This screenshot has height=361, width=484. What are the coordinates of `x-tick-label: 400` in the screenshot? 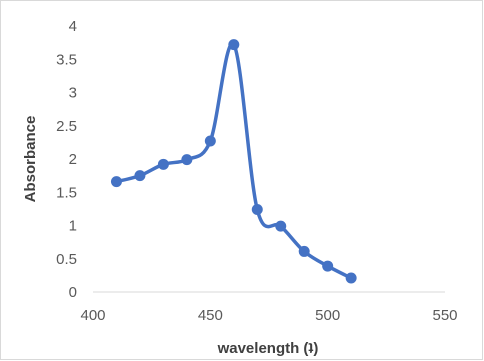 It's located at (92, 315).